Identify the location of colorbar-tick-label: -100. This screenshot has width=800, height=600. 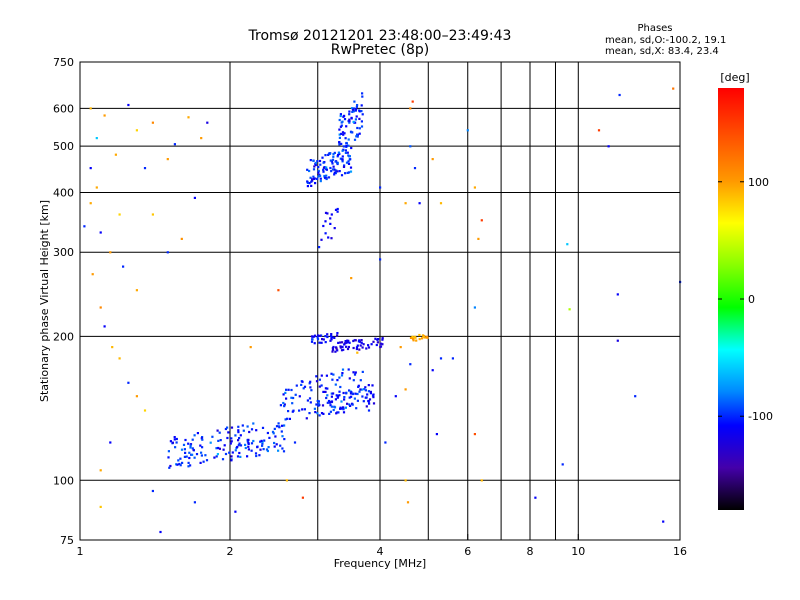
(760, 416).